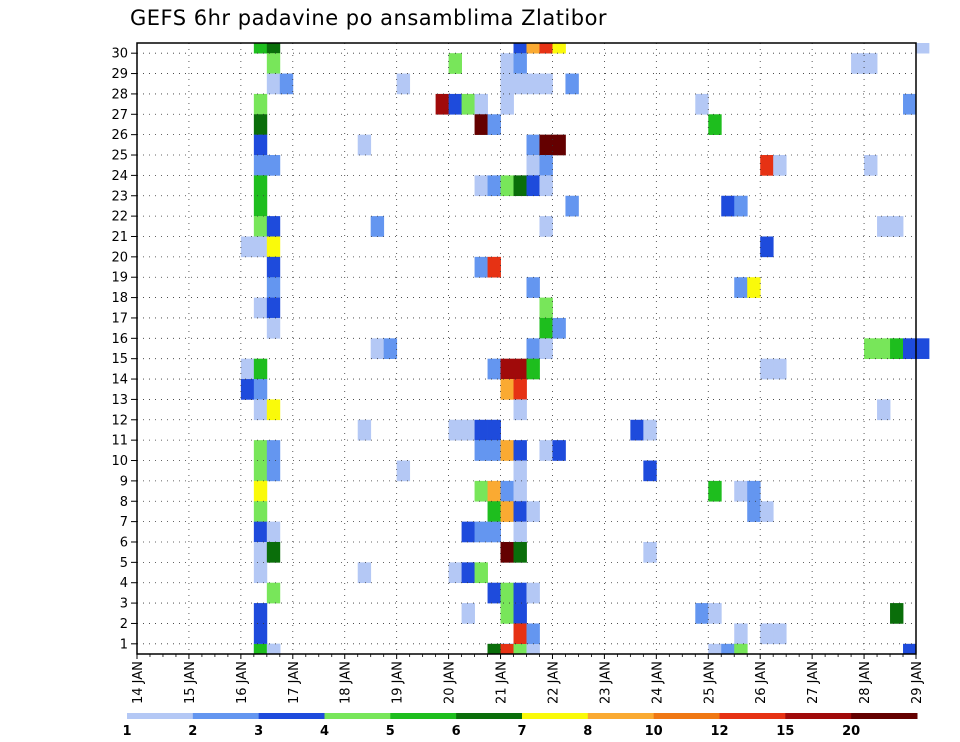  What do you see at coordinates (258, 731) in the screenshot?
I see `legend-label: 3` at bounding box center [258, 731].